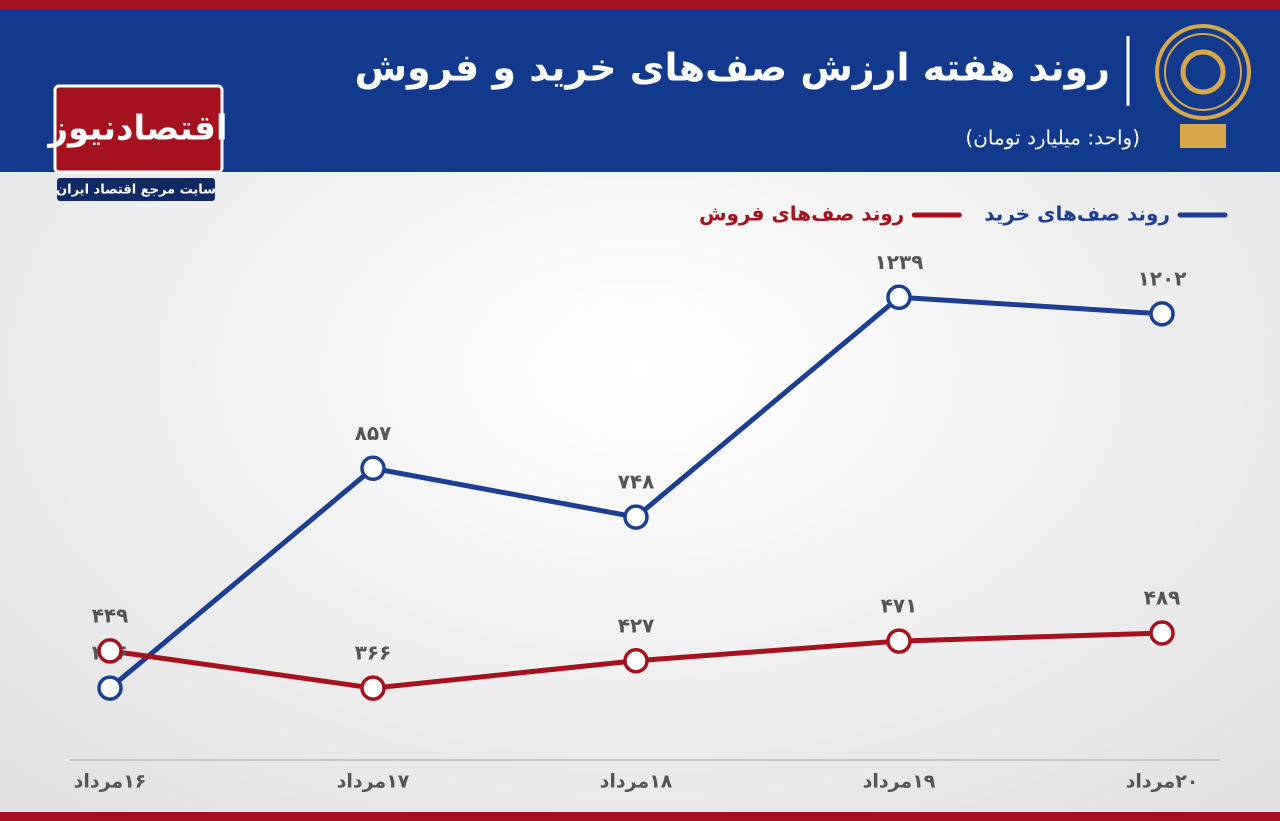  What do you see at coordinates (373, 782) in the screenshot?
I see `x-tick-label: ۱۷مرداد` at bounding box center [373, 782].